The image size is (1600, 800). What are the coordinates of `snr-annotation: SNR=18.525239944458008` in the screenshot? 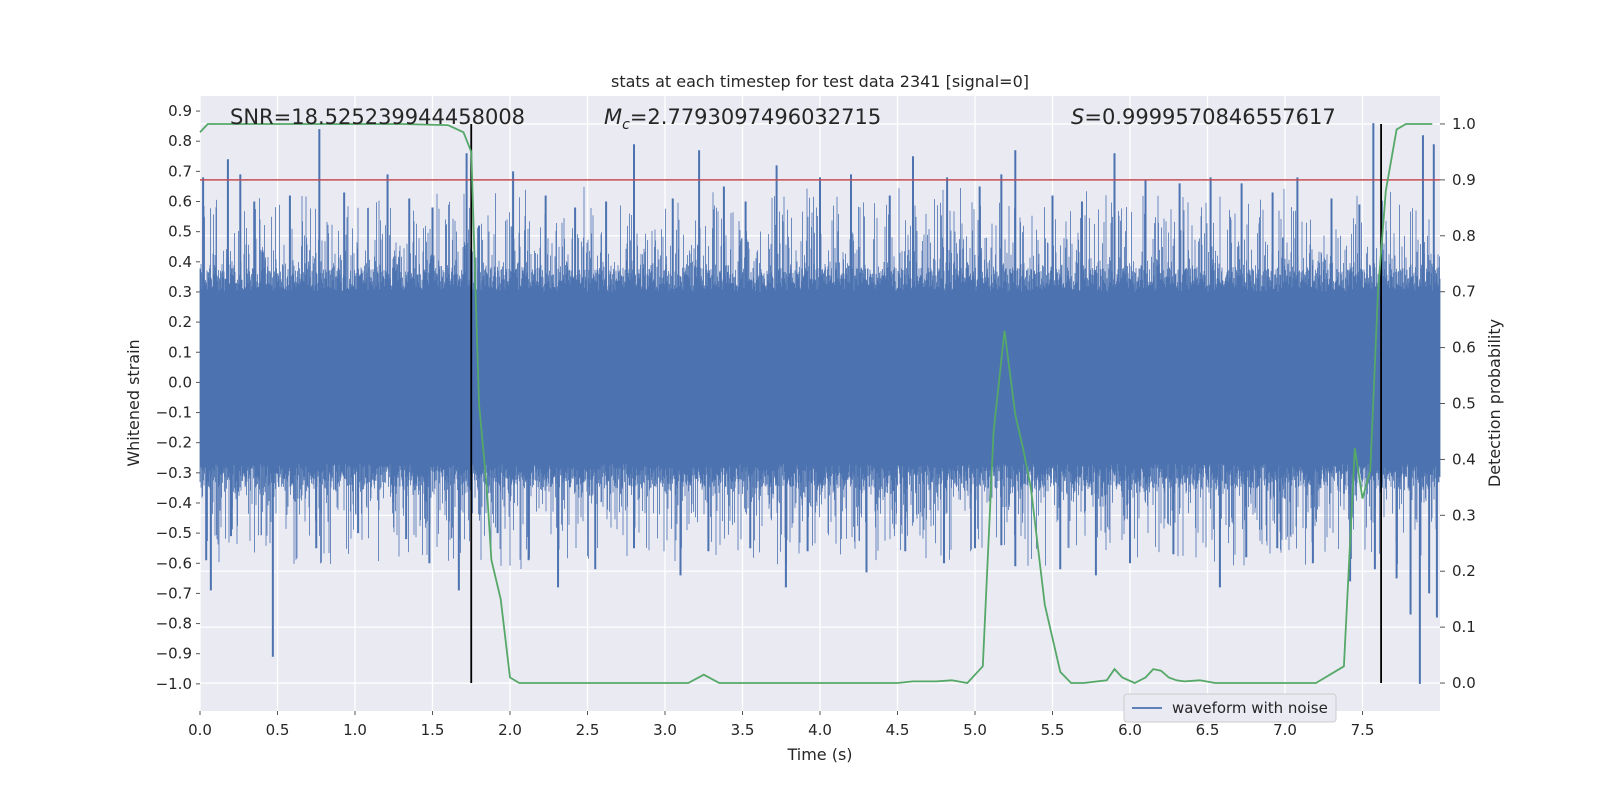 It's located at (377, 117).